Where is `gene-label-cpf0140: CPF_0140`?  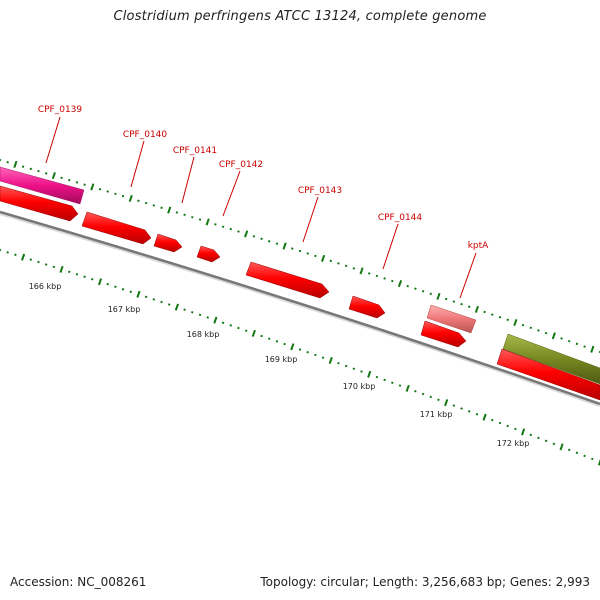
gene-label-cpf0140: CPF_0140 is located at coordinates (145, 135).